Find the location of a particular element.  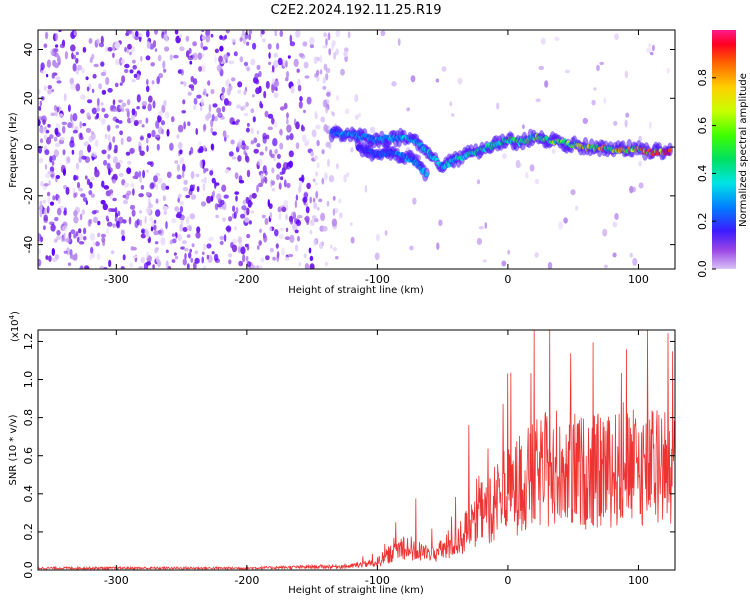

spectrogram-y-tick-label: 40 is located at coordinates (28, 50).